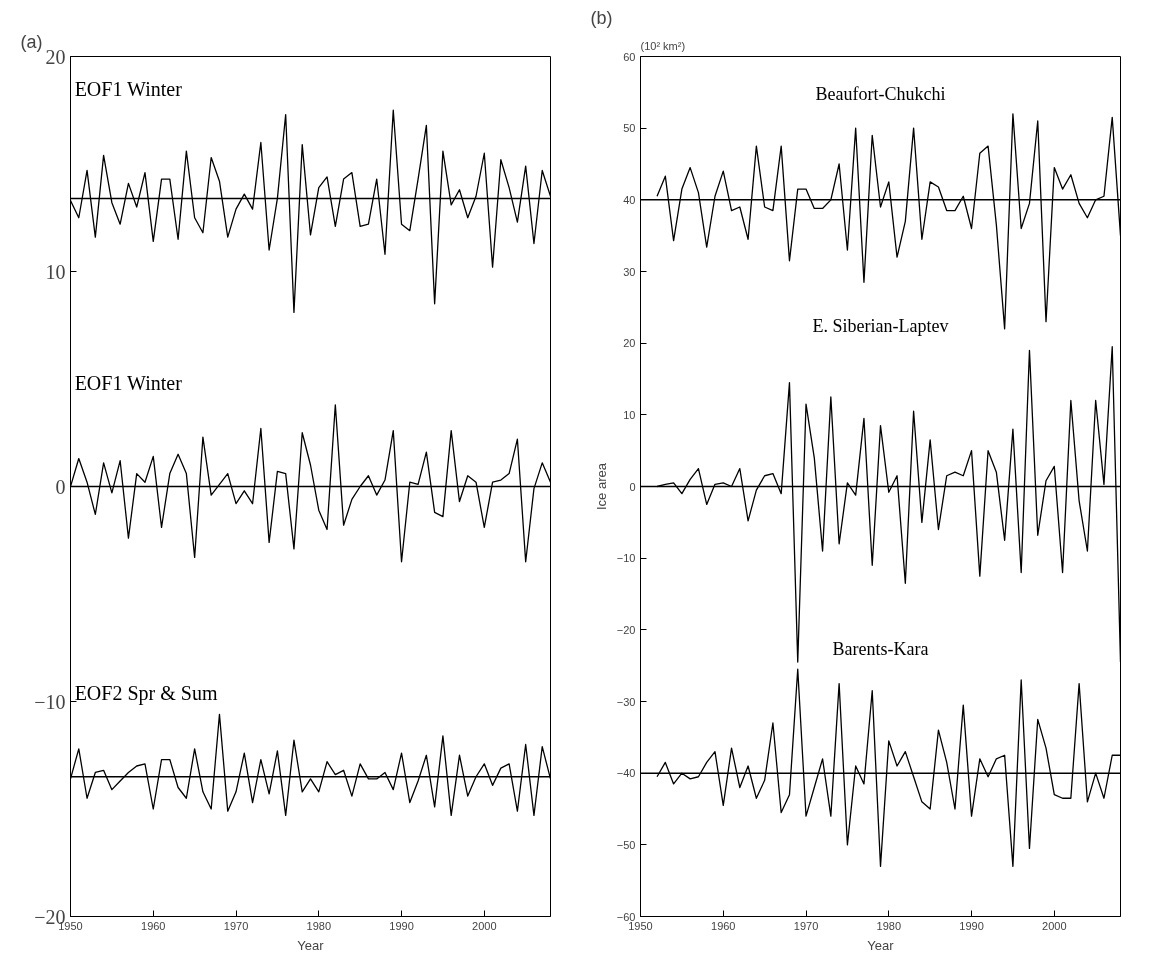  Describe the element at coordinates (629, 56) in the screenshot. I see `y-tick-label: 60` at that location.